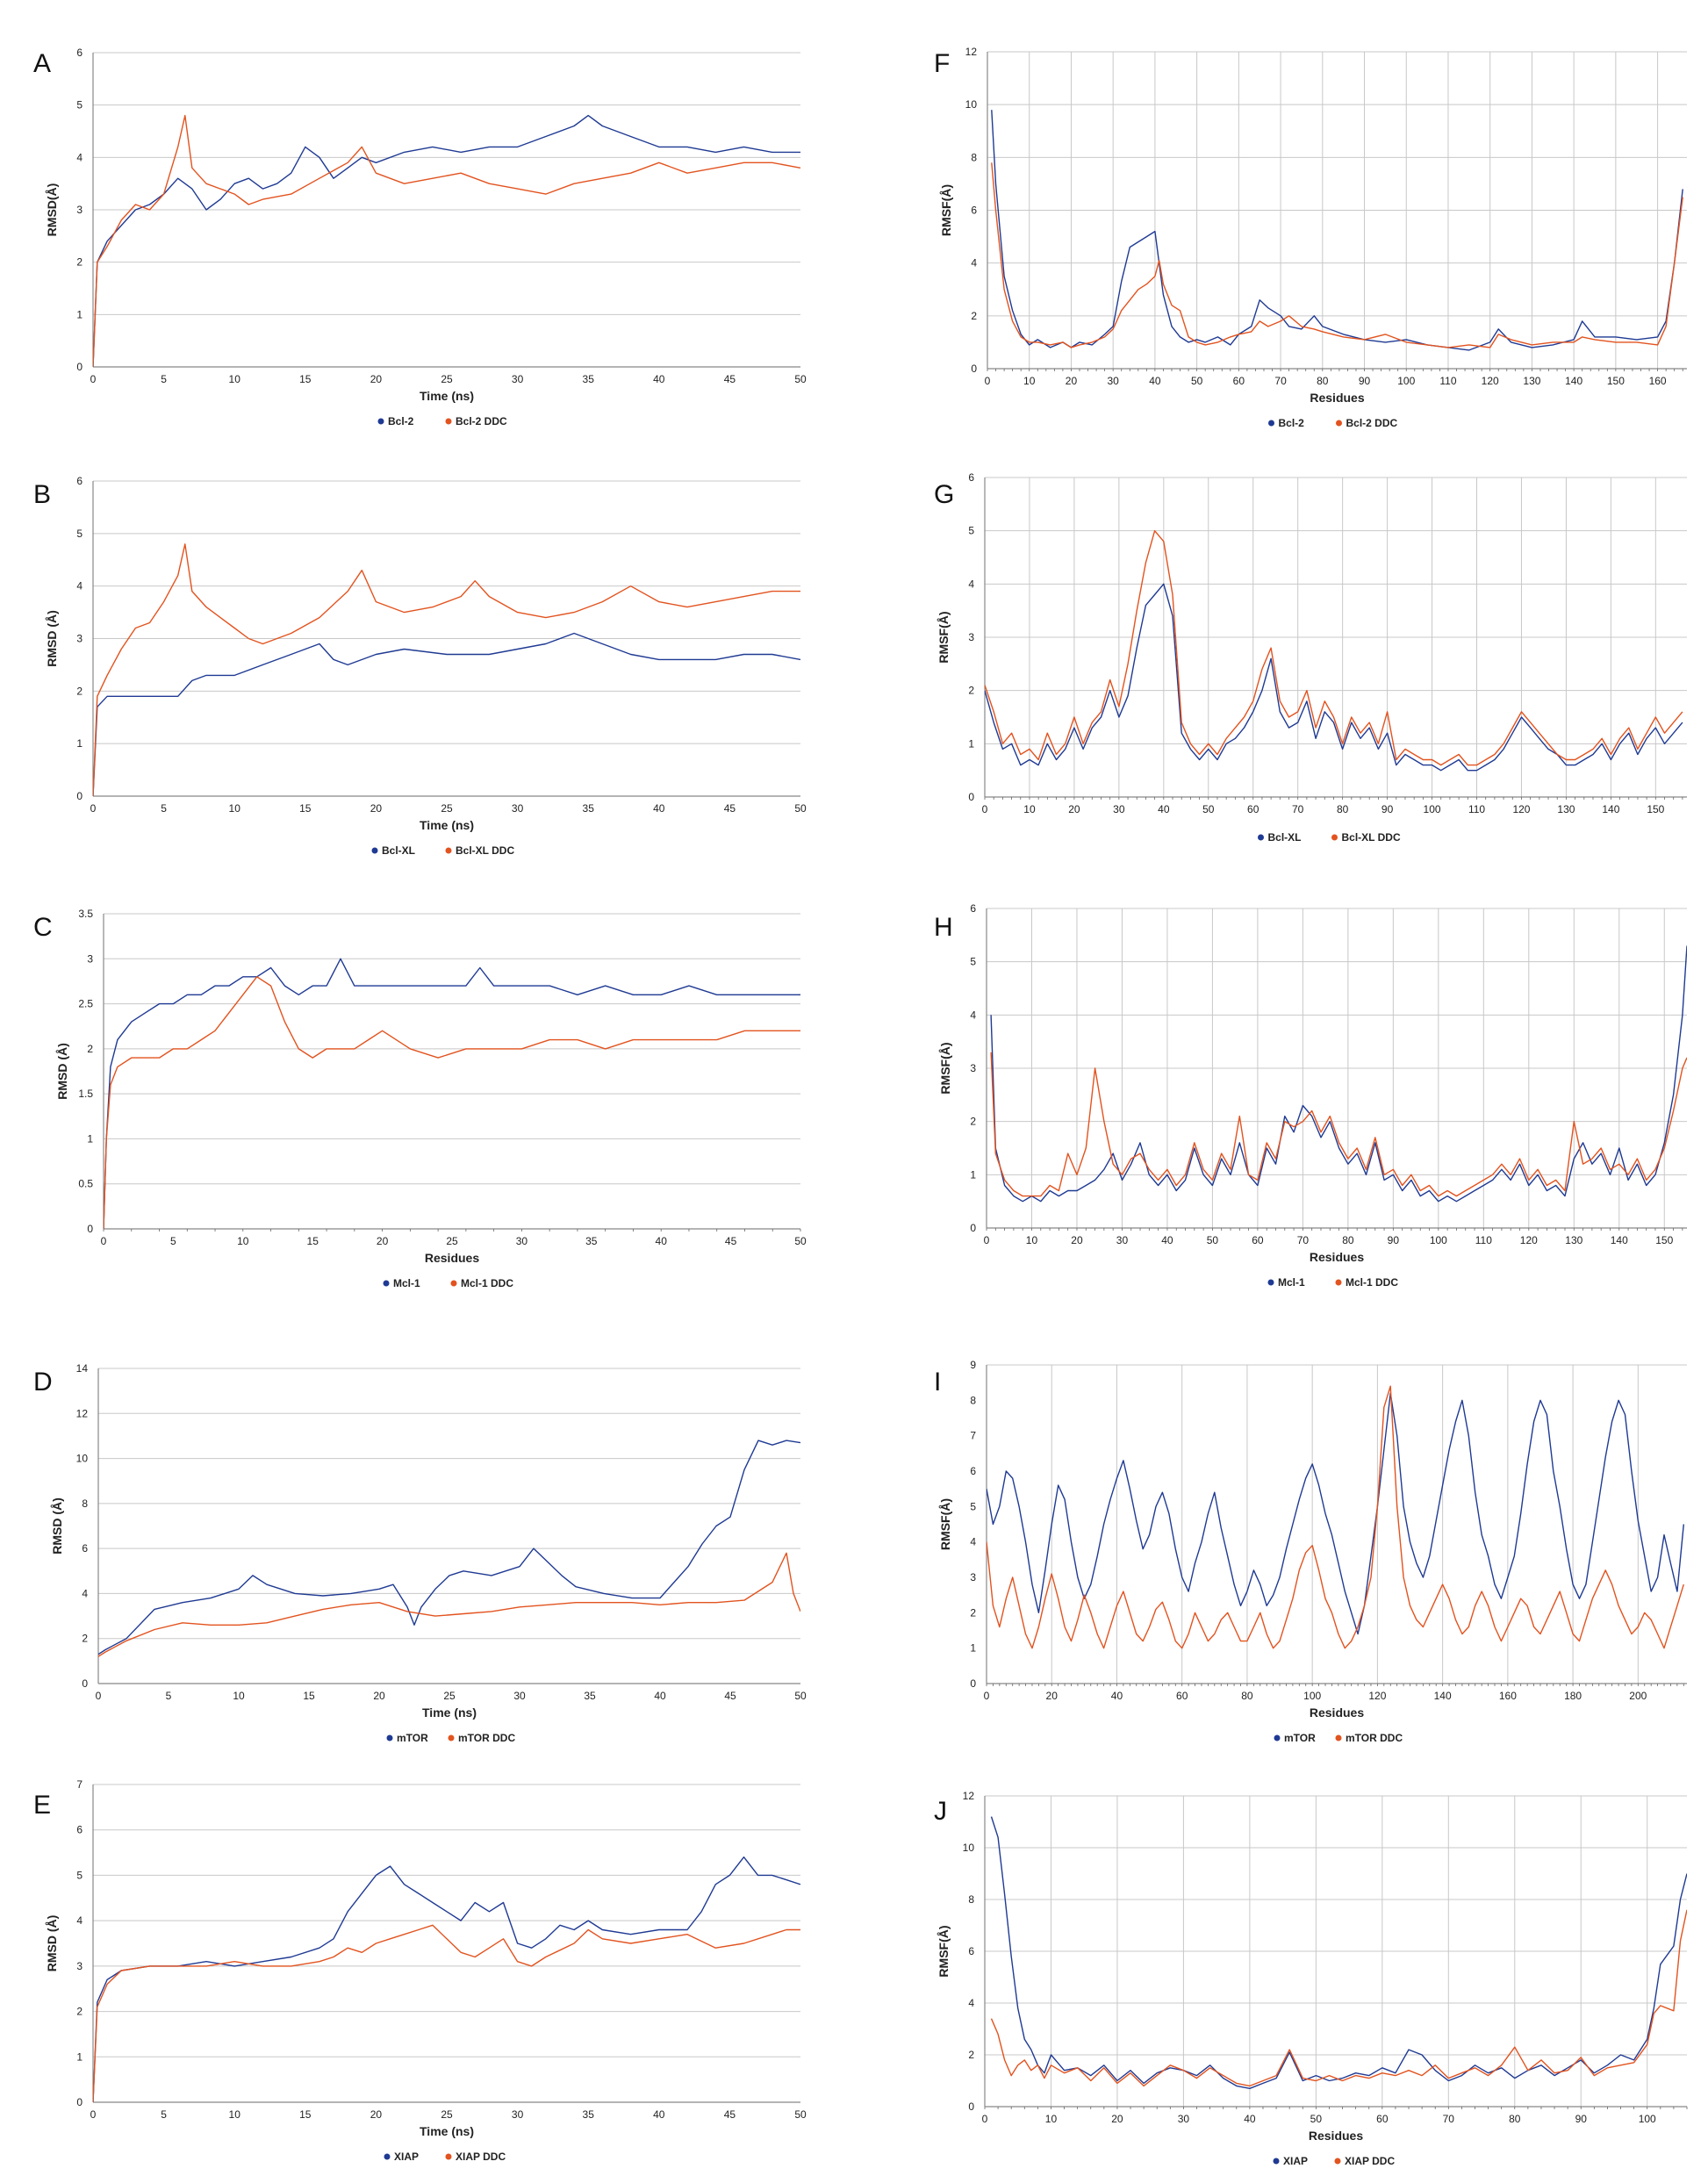  What do you see at coordinates (1610, 809) in the screenshot?
I see `x-tick-label: 140` at bounding box center [1610, 809].